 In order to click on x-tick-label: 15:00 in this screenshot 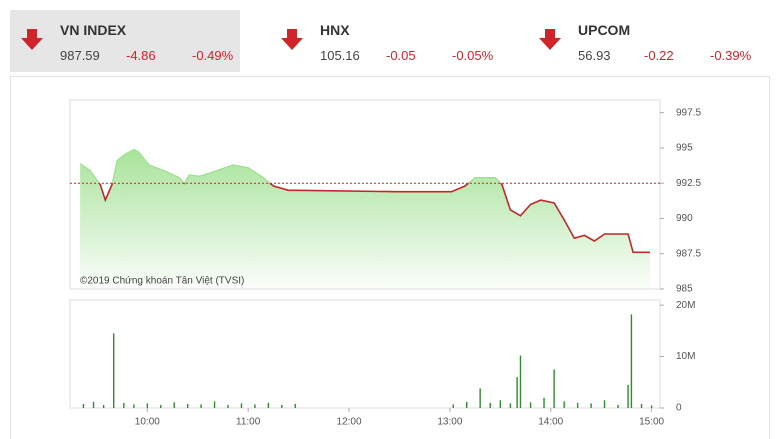, I will do `click(651, 422)`.